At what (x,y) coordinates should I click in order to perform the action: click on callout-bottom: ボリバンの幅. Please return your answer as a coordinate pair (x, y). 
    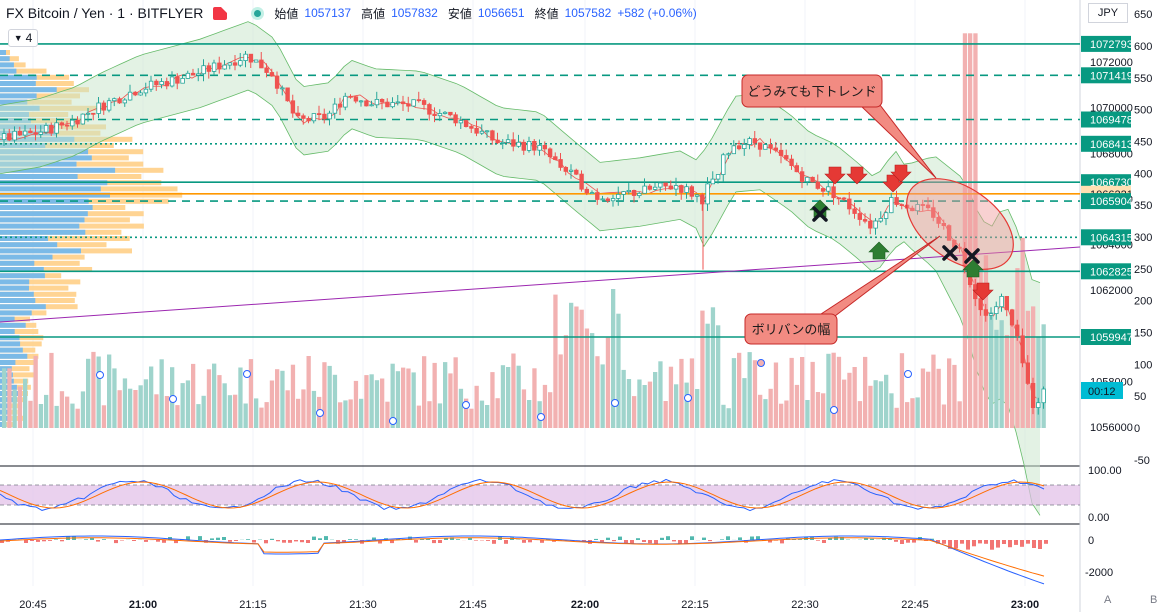
    Looking at the image, I should click on (842, 290).